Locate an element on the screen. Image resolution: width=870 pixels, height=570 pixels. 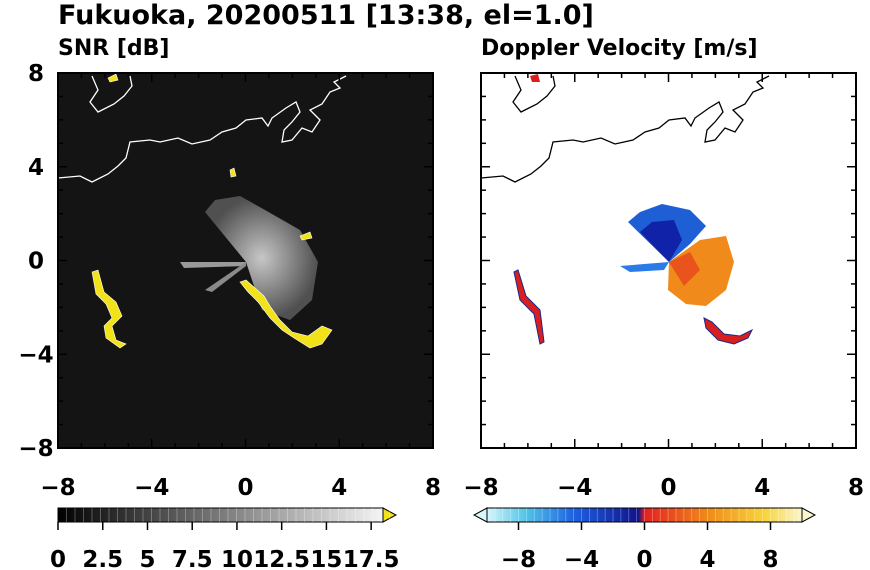
snr-colorbar-tick-label: 12.5 is located at coordinates (281, 558).